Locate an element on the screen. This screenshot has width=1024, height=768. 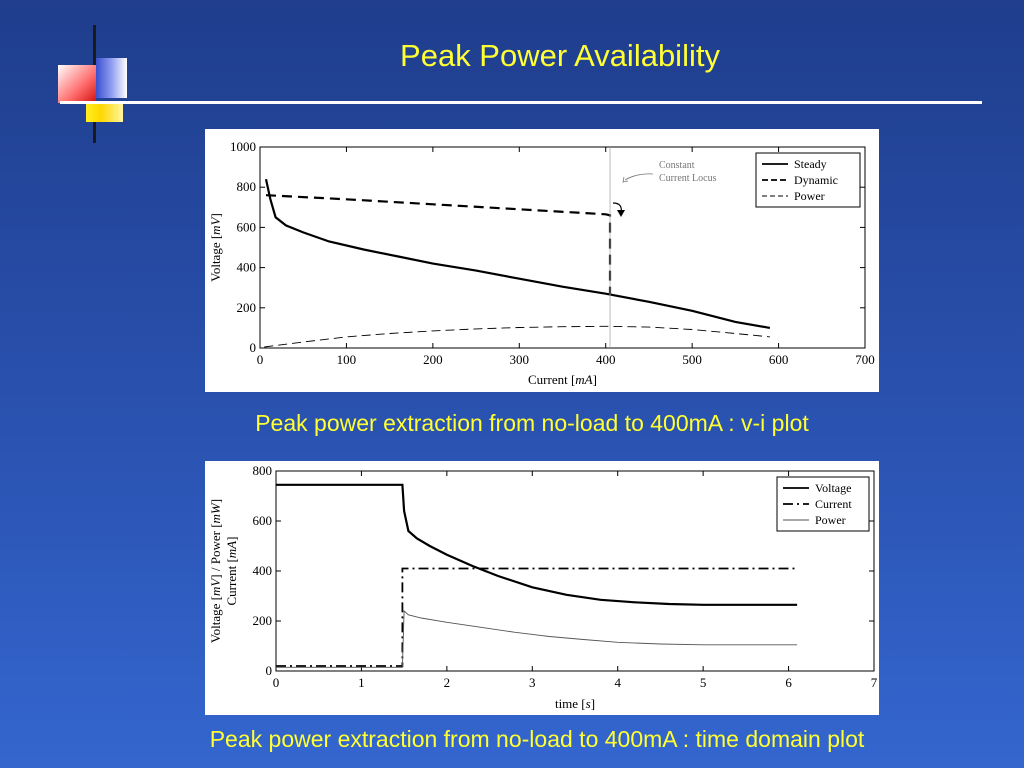
td-x-tick-label: 5 is located at coordinates (703, 682).